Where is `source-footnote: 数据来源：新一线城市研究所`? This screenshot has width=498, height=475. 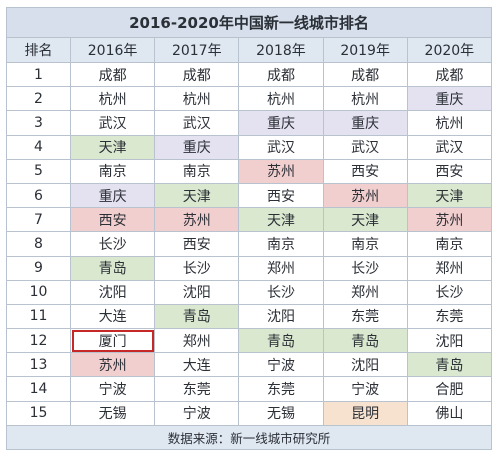
source-footnote: 数据来源：新一线城市研究所 is located at coordinates (249, 437).